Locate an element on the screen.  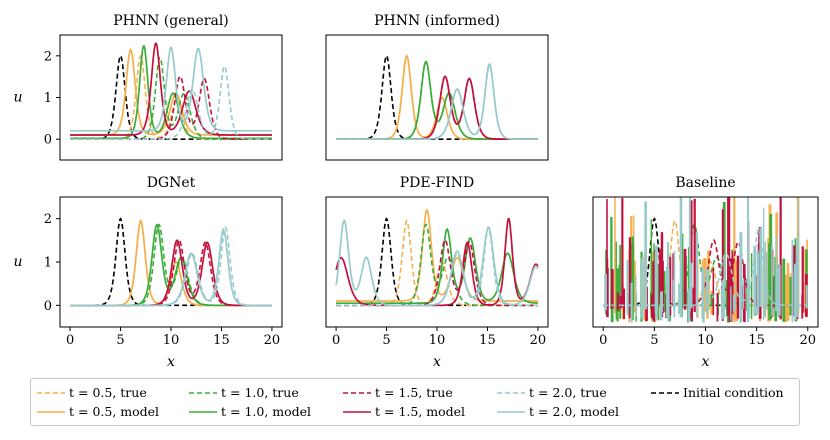
legend-label: Initial condition is located at coordinates (733, 392).